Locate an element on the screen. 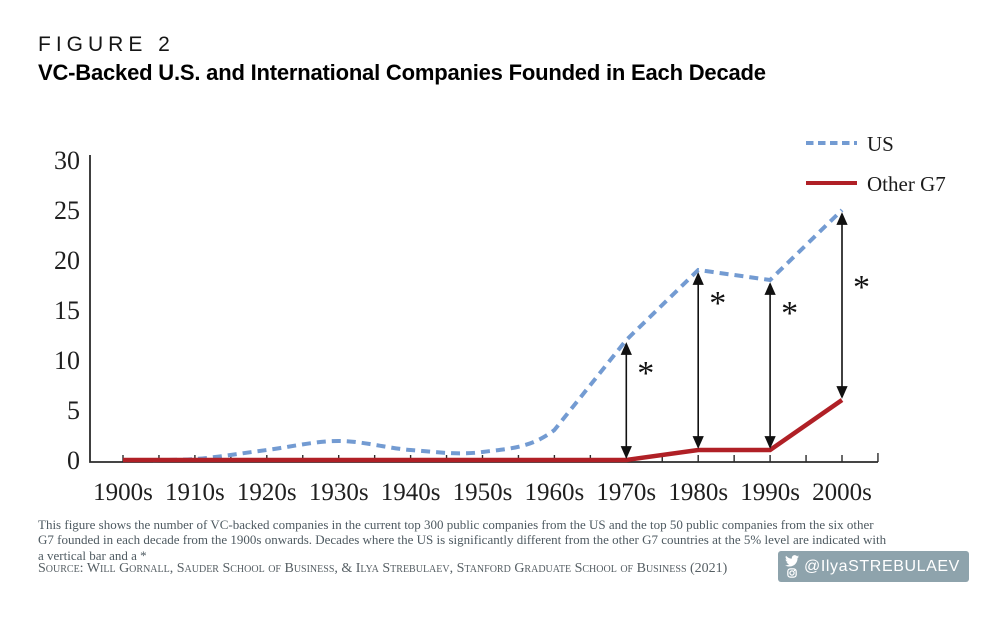  x-tick-label: 1940s is located at coordinates (411, 492).